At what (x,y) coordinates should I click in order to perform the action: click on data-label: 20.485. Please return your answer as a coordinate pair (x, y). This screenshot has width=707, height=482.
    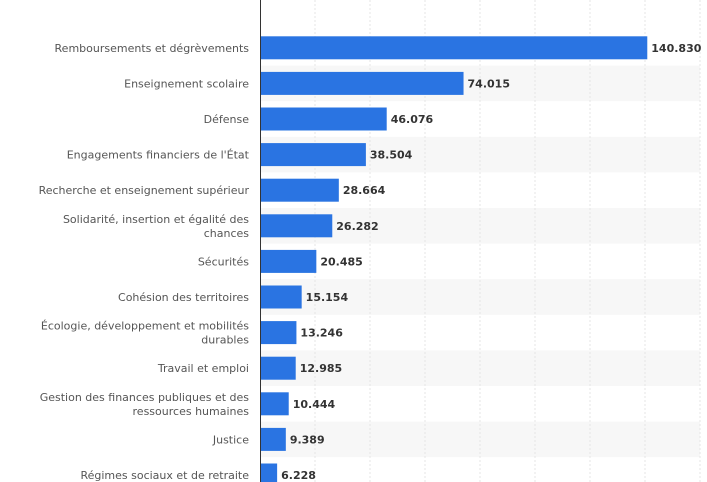
    Looking at the image, I should click on (341, 261).